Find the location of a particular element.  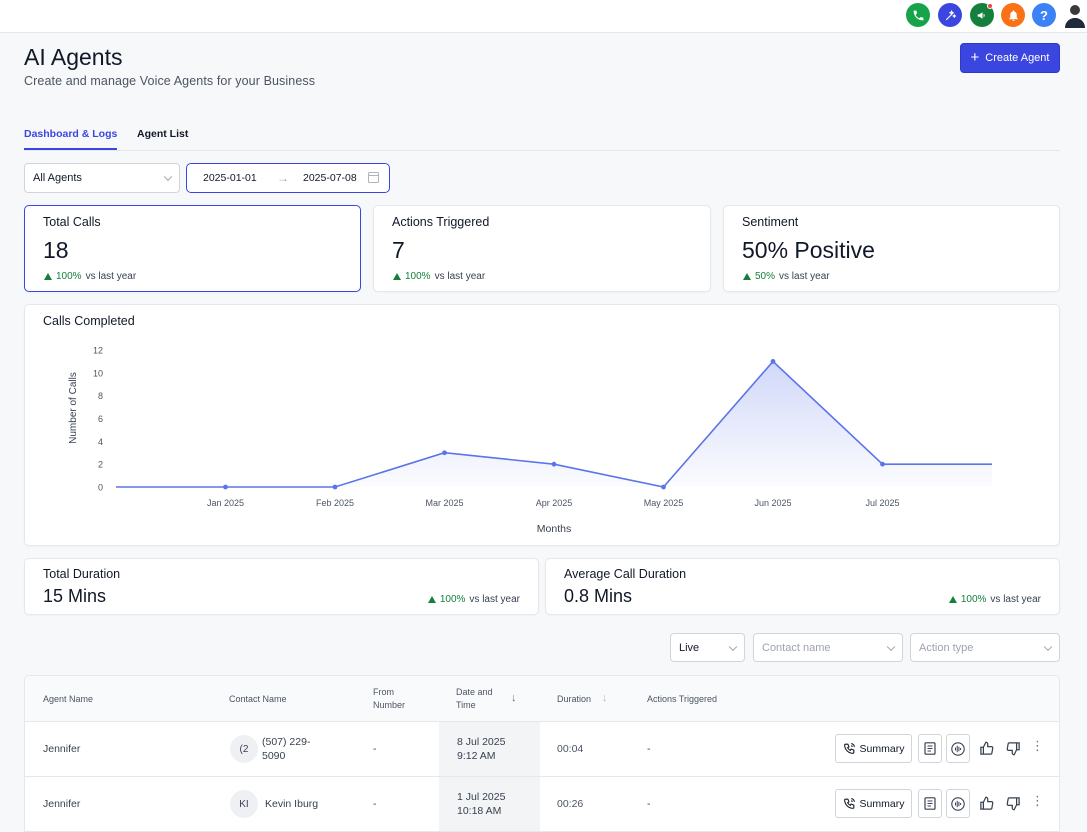

sort-desc-icon: ↓ is located at coordinates (514, 698).